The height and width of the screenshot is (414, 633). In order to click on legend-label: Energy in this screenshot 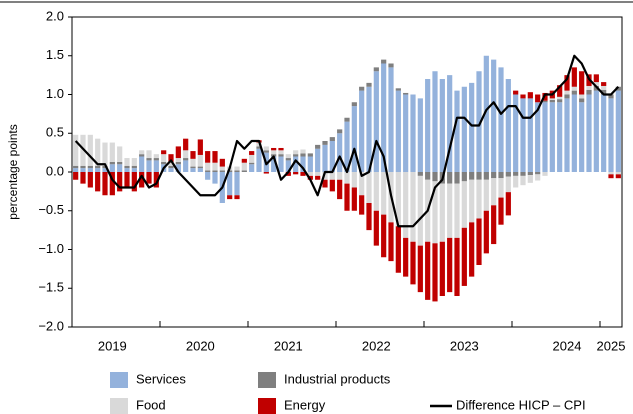, I will do `click(305, 404)`.